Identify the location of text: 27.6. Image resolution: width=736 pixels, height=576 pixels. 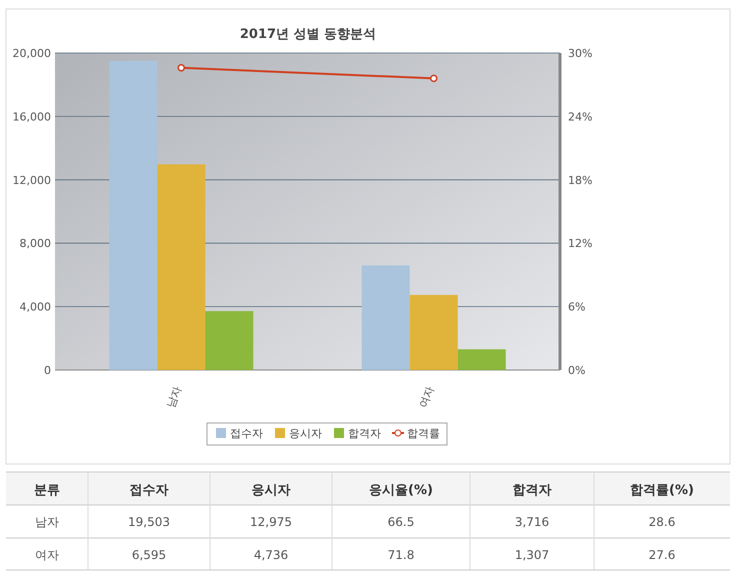
(662, 555).